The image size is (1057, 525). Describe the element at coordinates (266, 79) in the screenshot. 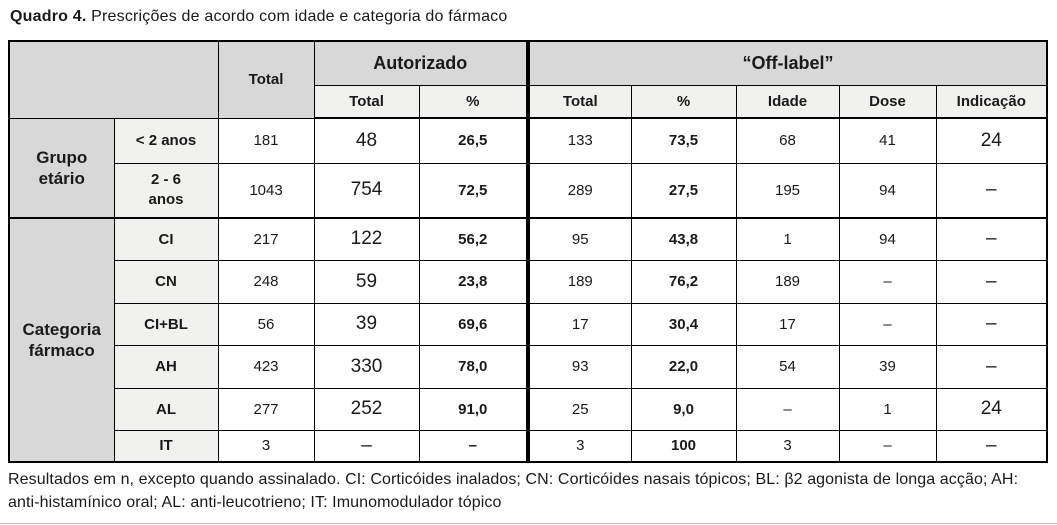

I see `header-total: Total` at that location.